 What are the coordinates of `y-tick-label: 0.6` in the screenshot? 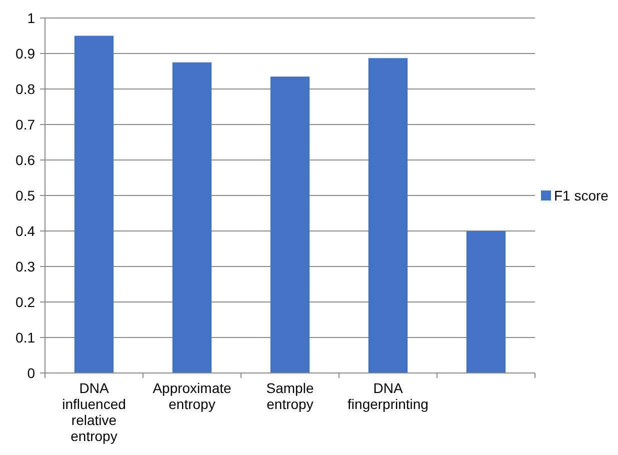 It's located at (26, 160).